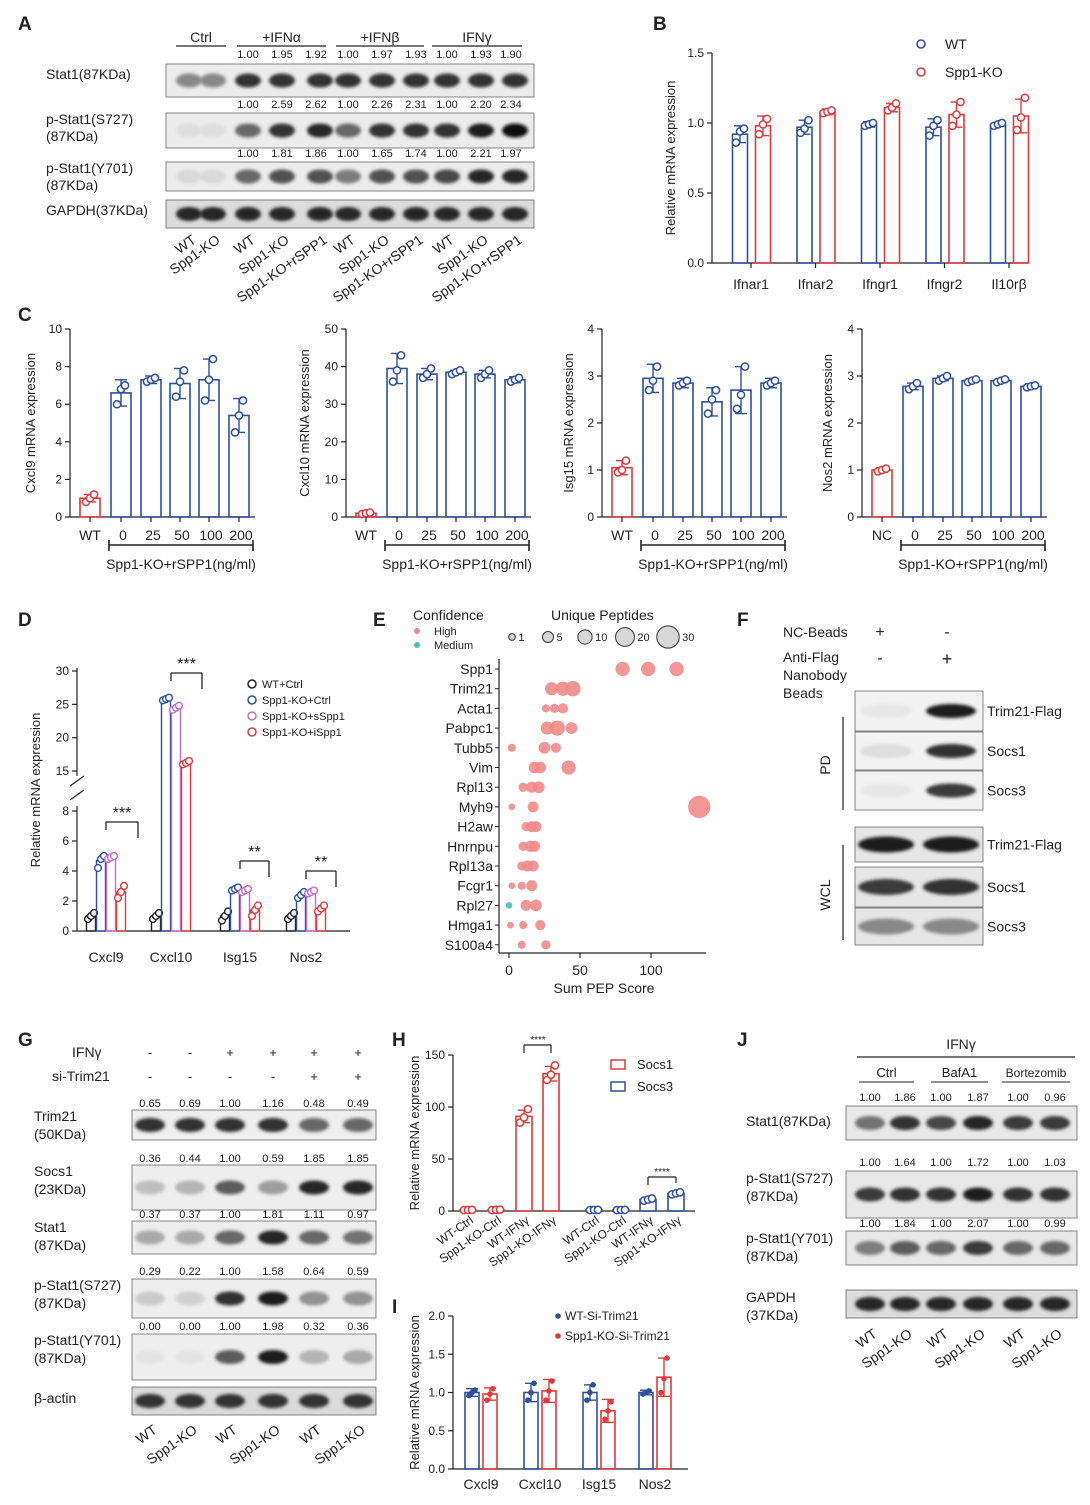  What do you see at coordinates (751, 284) in the screenshot?
I see `x-tick-label: Ifnar1` at bounding box center [751, 284].